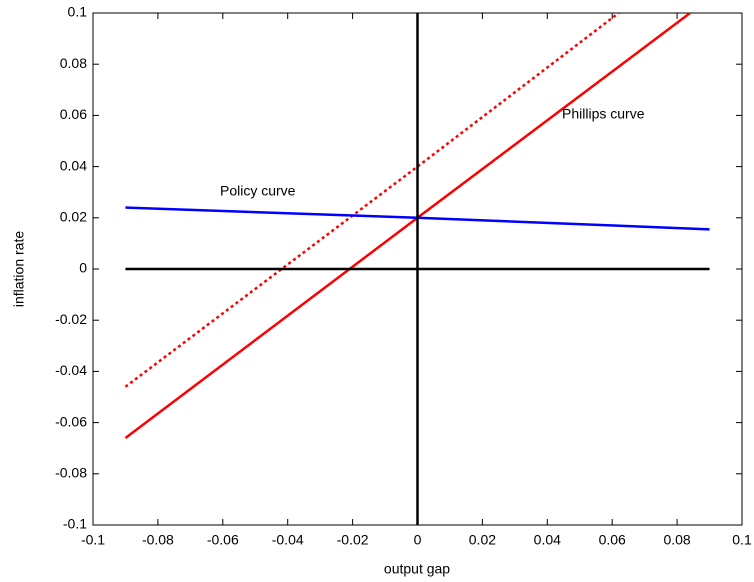  I want to click on x-tick-label: 0.04, so click(547, 540).